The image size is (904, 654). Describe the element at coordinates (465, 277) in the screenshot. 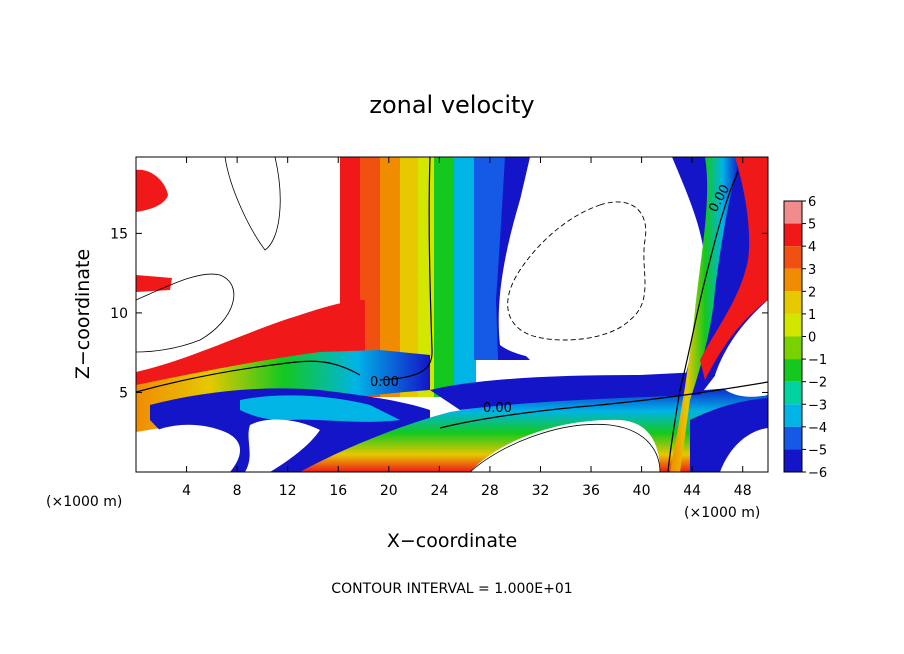

I see `band-cyan` at that location.